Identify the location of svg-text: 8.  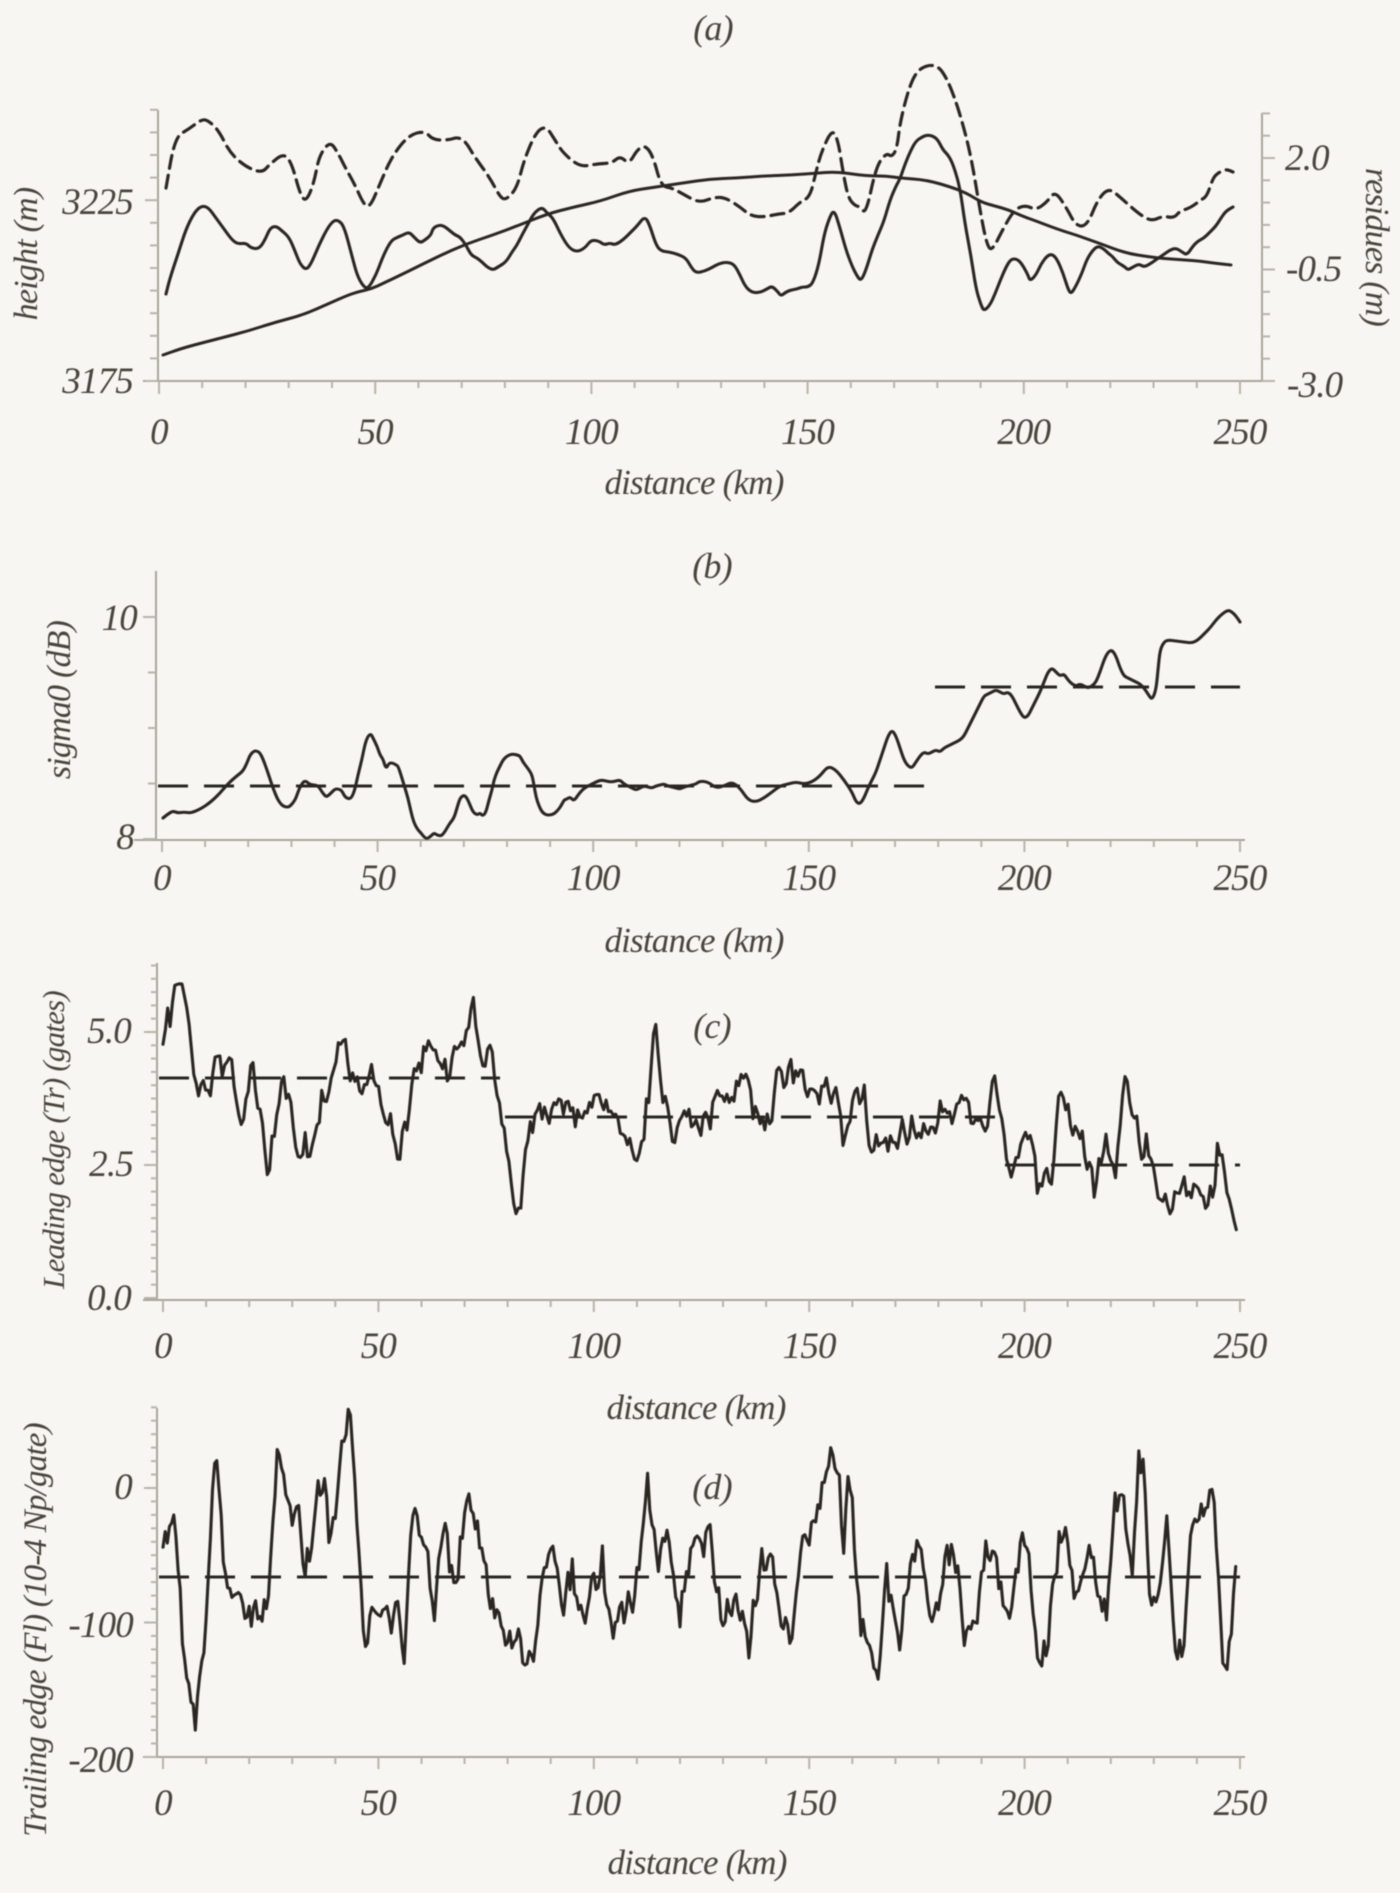
(125, 837).